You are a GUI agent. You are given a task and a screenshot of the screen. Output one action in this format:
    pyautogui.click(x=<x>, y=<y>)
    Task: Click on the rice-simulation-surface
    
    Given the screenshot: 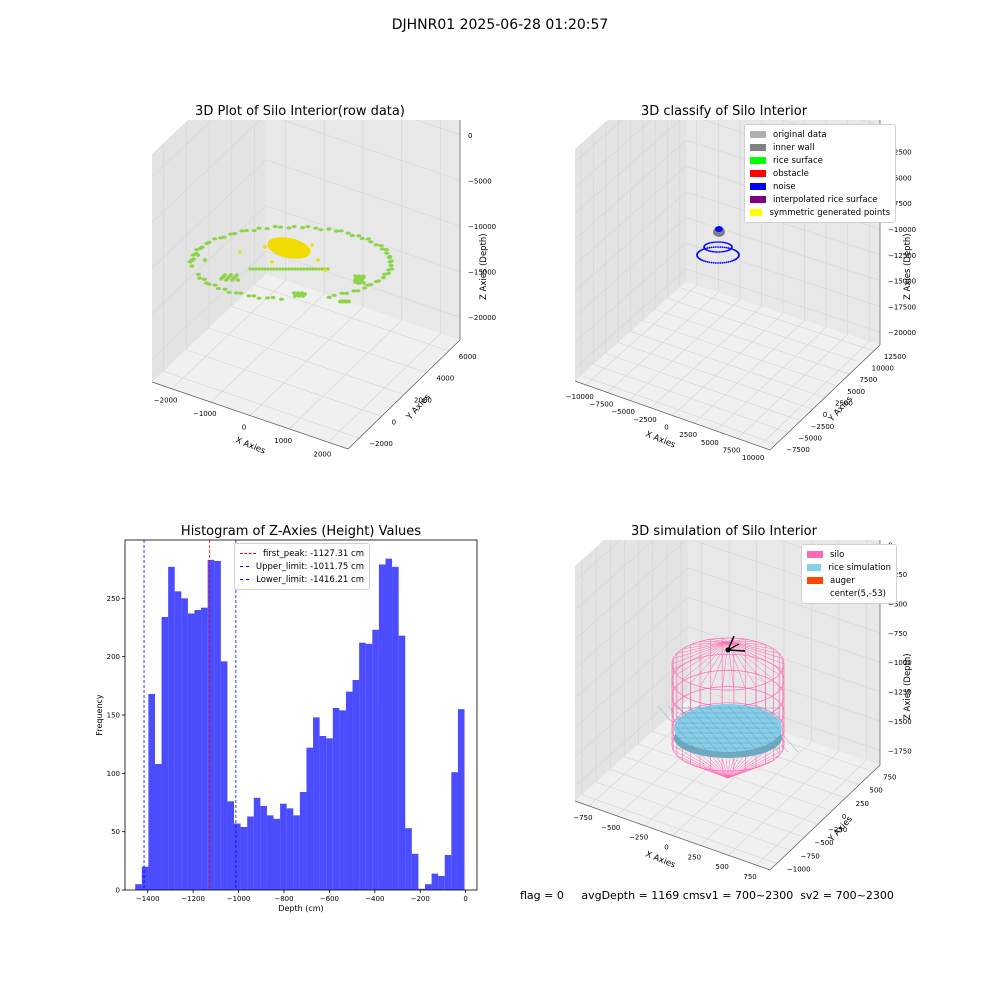 What is the action you would take?
    pyautogui.click(x=728, y=731)
    